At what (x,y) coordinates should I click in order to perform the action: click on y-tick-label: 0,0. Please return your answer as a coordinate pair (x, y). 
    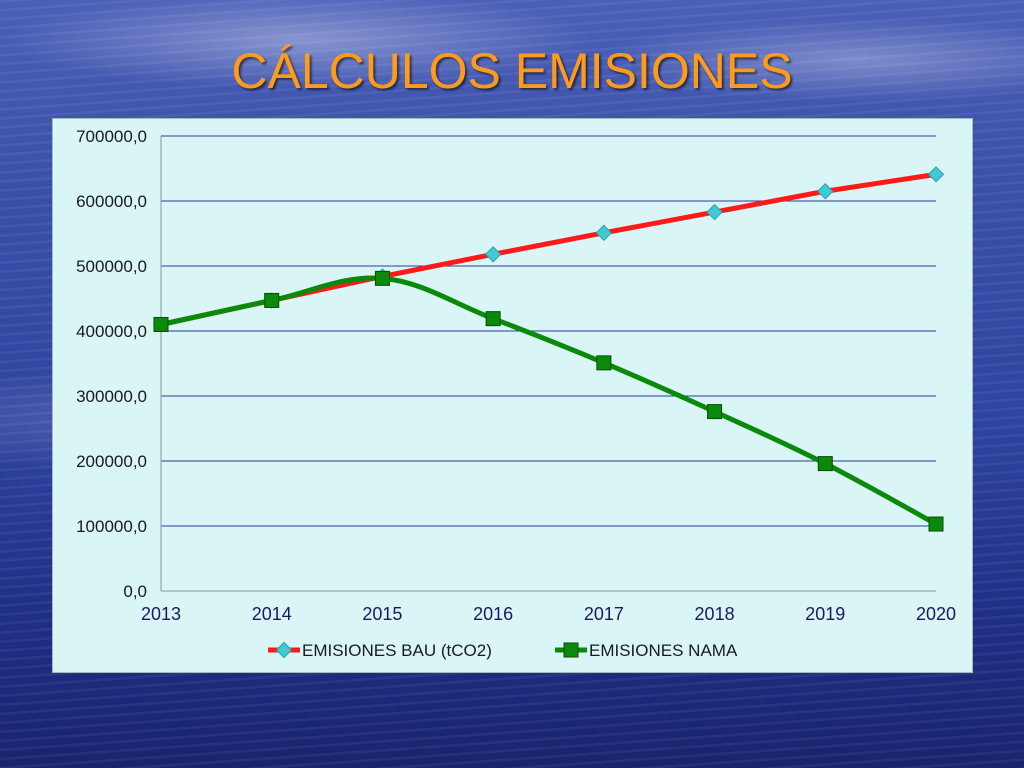
    Looking at the image, I should click on (135, 591).